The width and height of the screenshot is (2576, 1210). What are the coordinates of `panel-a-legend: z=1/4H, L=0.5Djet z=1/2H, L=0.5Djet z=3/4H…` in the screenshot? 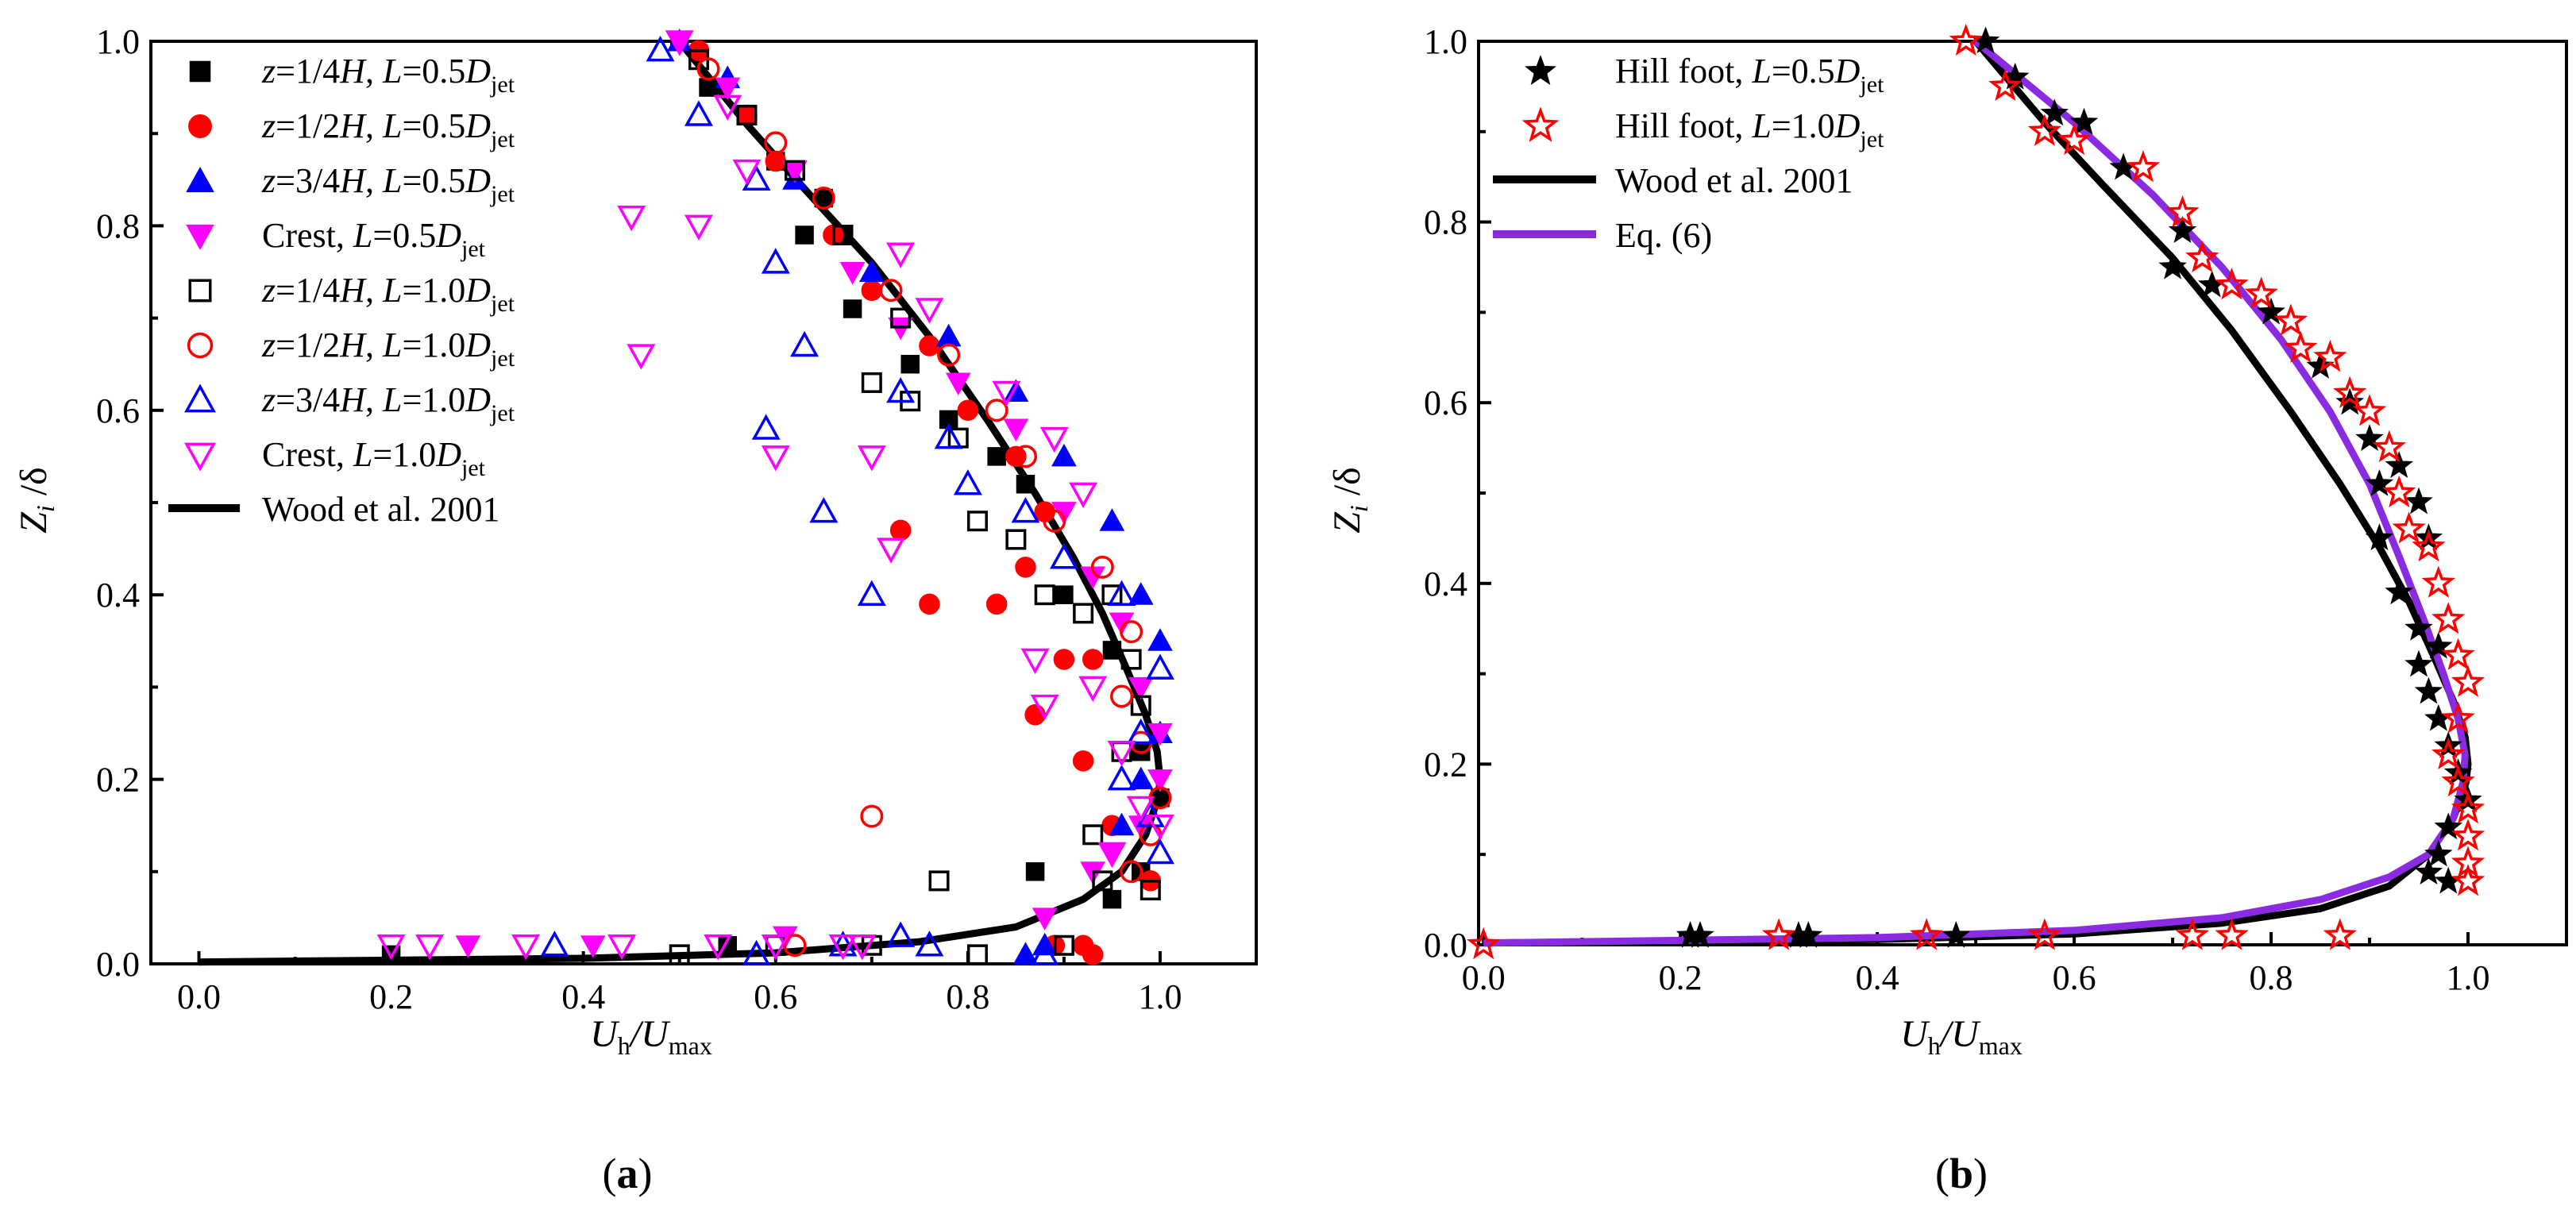 It's located at (341, 290).